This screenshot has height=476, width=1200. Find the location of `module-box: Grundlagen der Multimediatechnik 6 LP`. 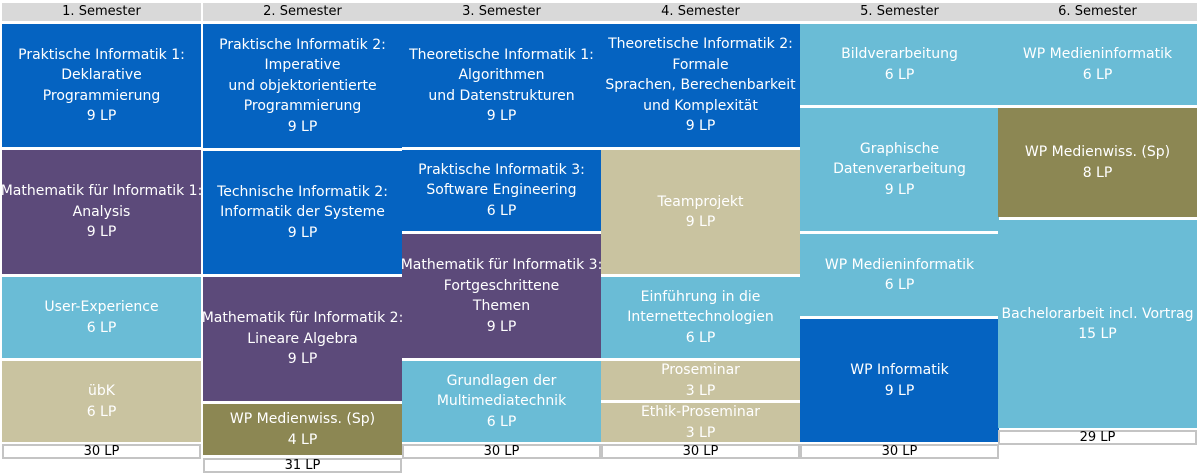

module-box: Grundlagen der Multimediatechnik 6 LP is located at coordinates (501, 401).